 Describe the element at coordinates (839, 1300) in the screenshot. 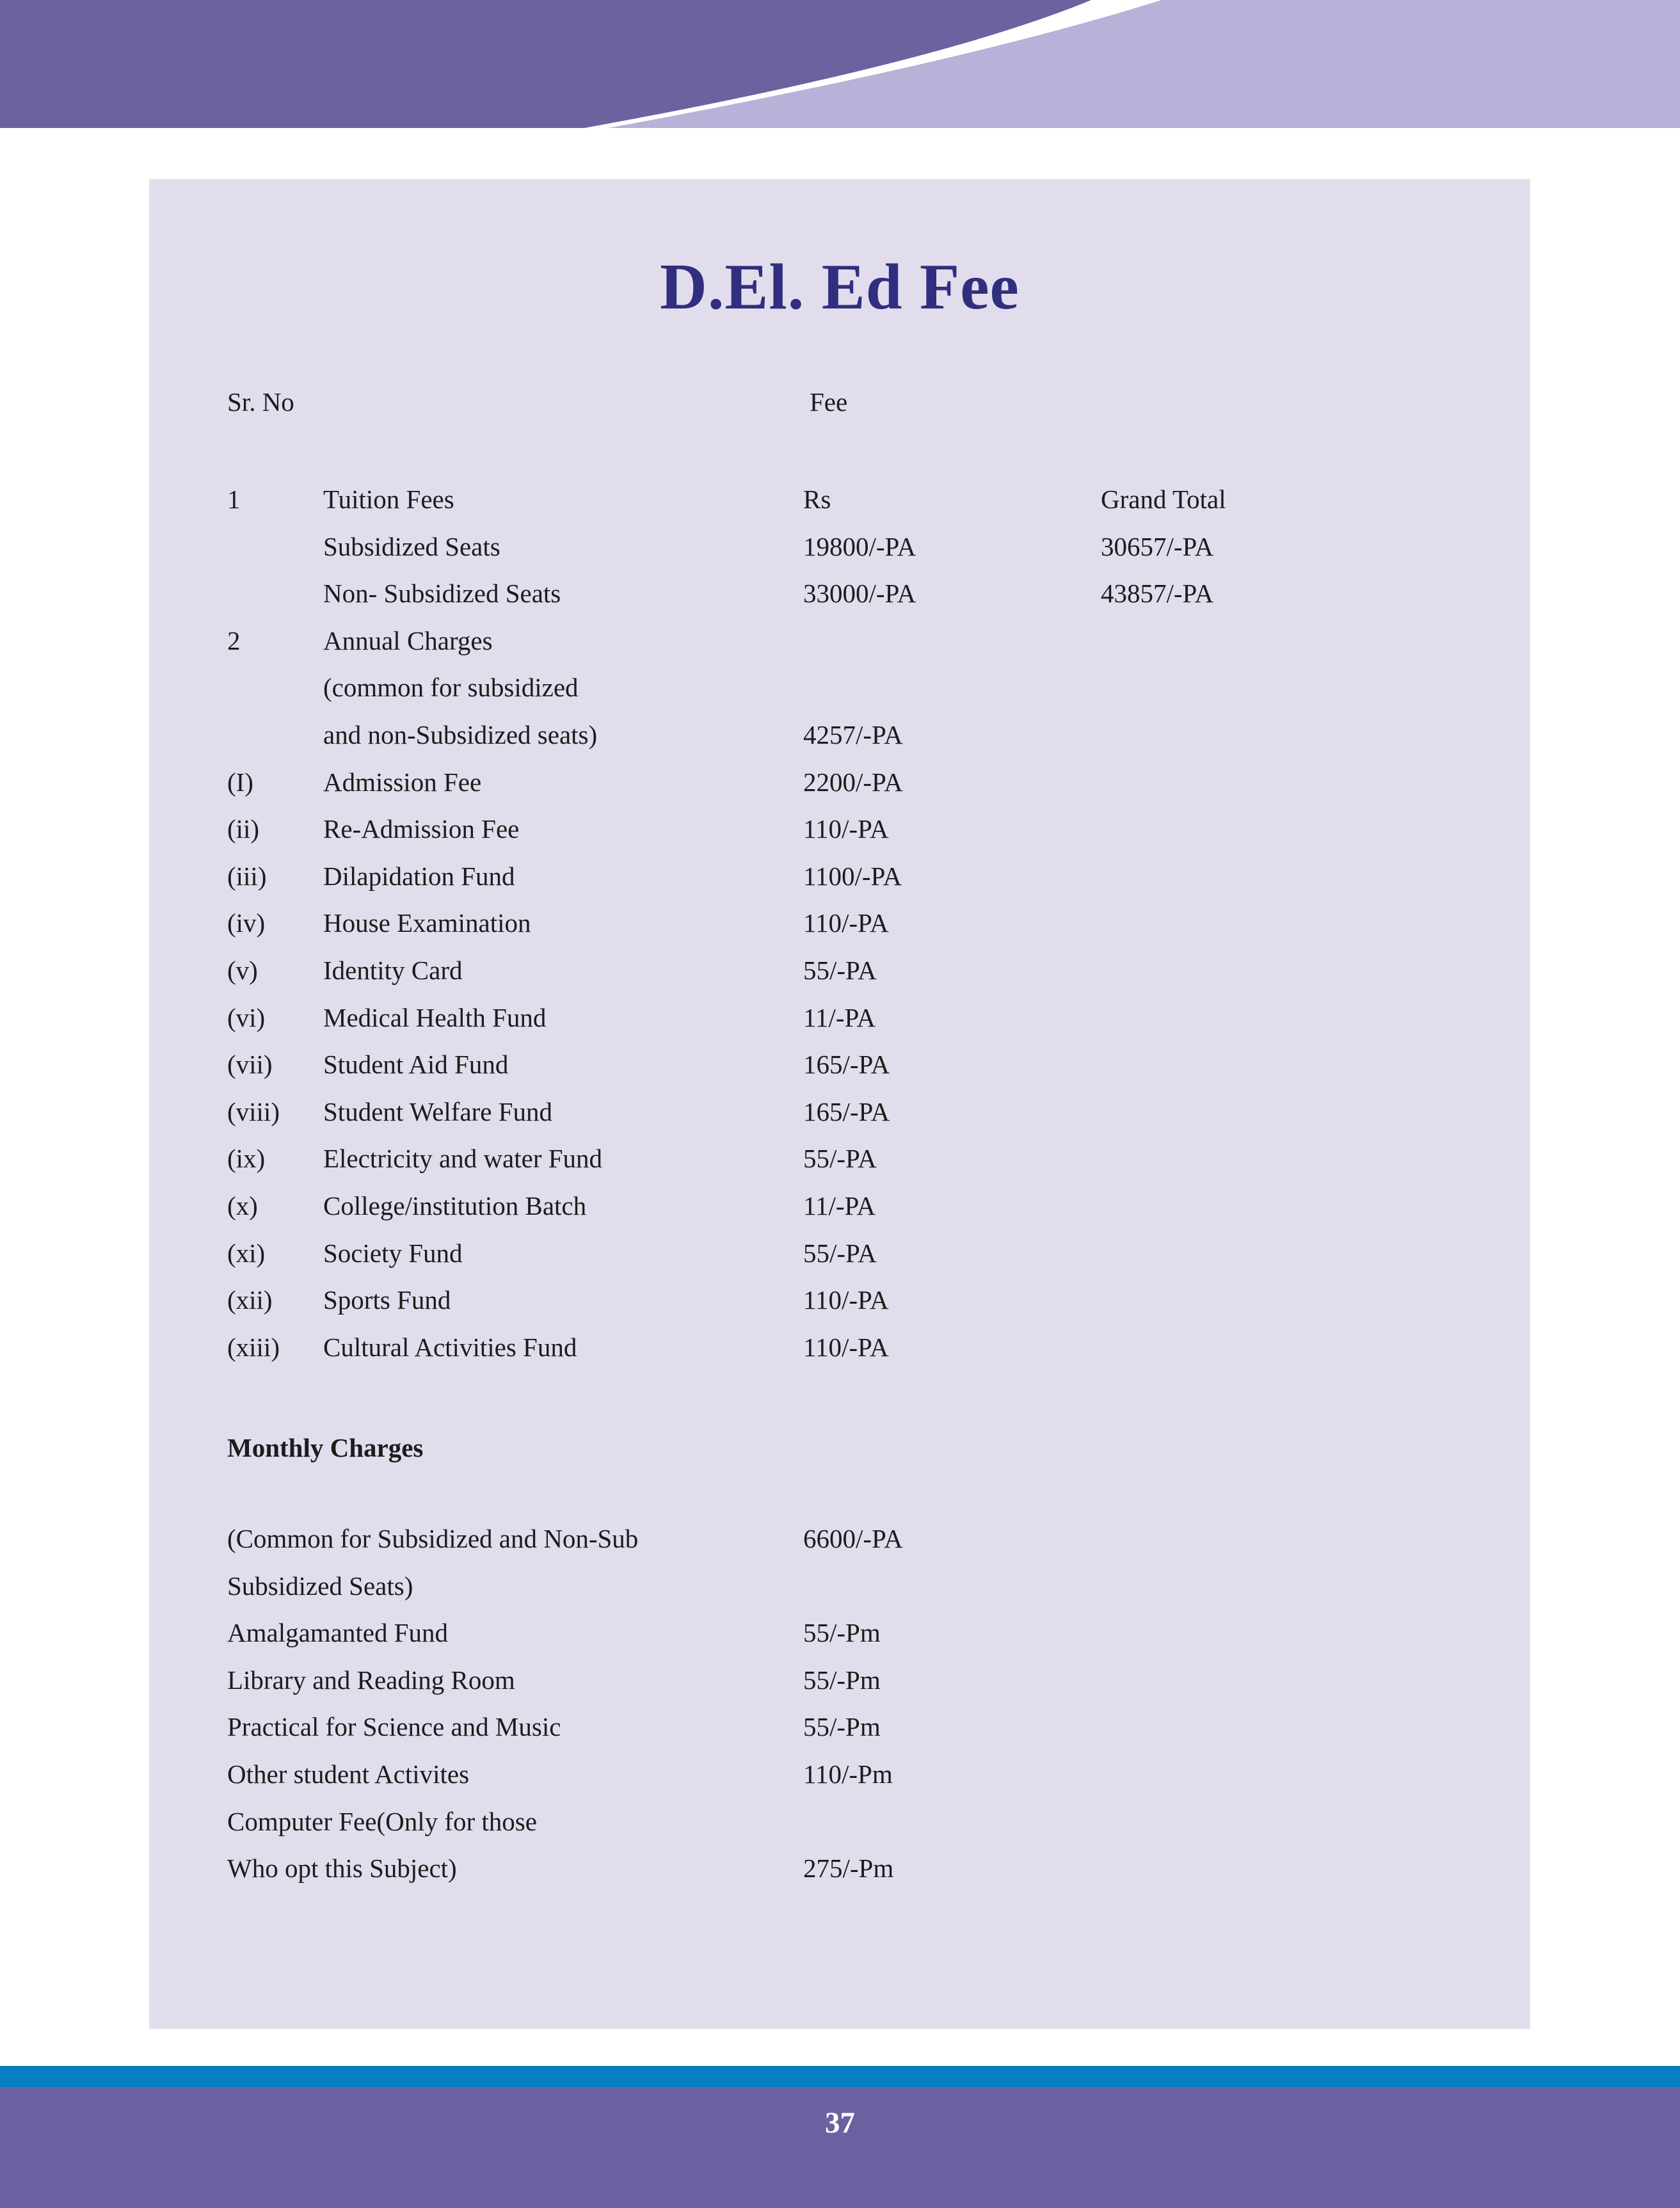

I see `table-row: (xii) Sports Fund 110/-PA` at that location.